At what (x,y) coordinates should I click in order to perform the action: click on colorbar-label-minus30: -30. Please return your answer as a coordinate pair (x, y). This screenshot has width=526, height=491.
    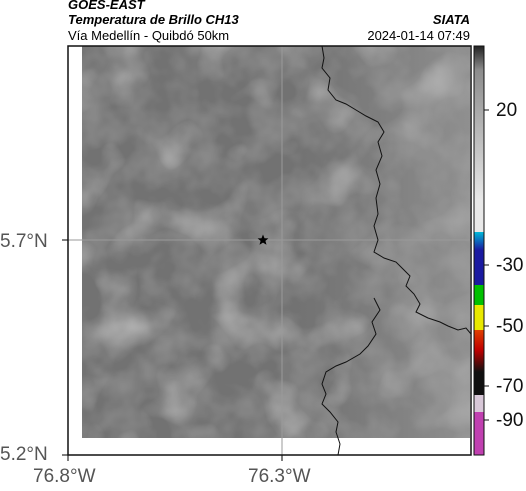
    Looking at the image, I should click on (510, 265).